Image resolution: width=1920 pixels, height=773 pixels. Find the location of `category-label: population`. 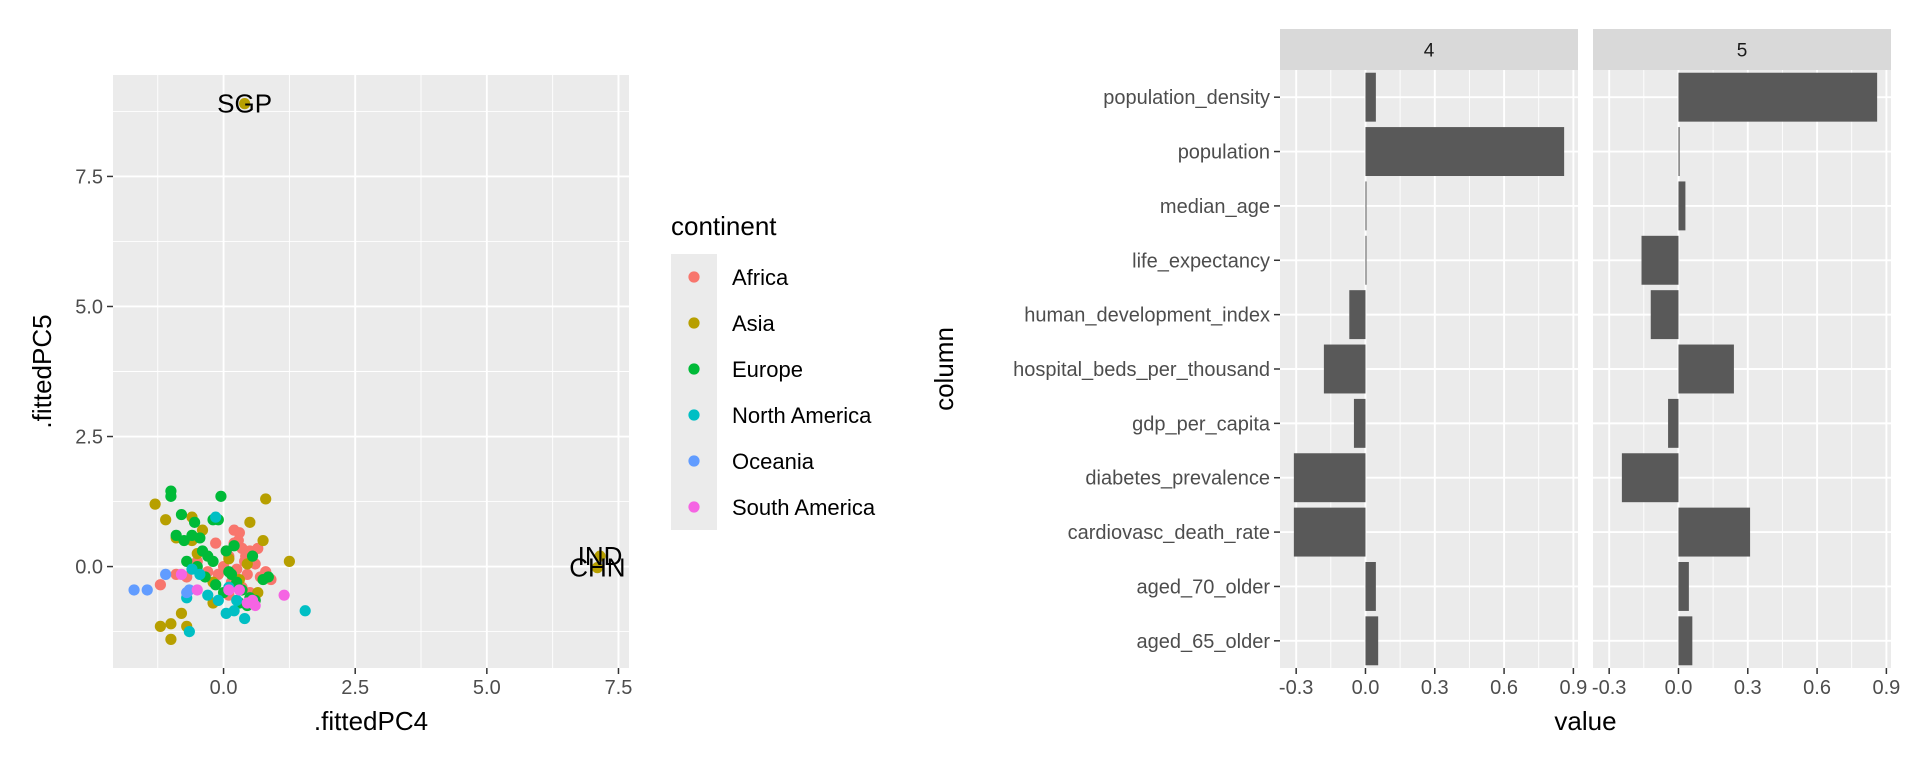

category-label: population is located at coordinates (1224, 153).